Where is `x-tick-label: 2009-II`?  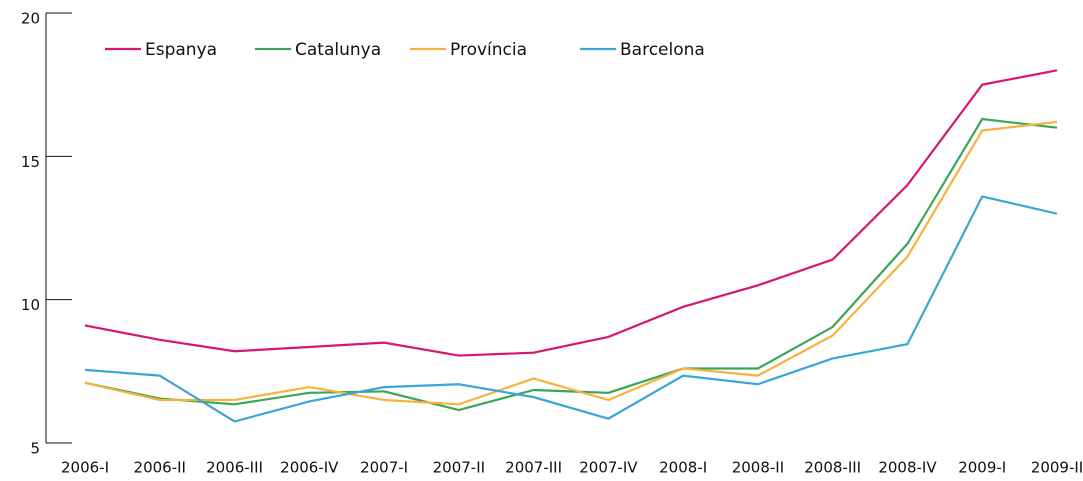
x-tick-label: 2009-II is located at coordinates (1057, 468).